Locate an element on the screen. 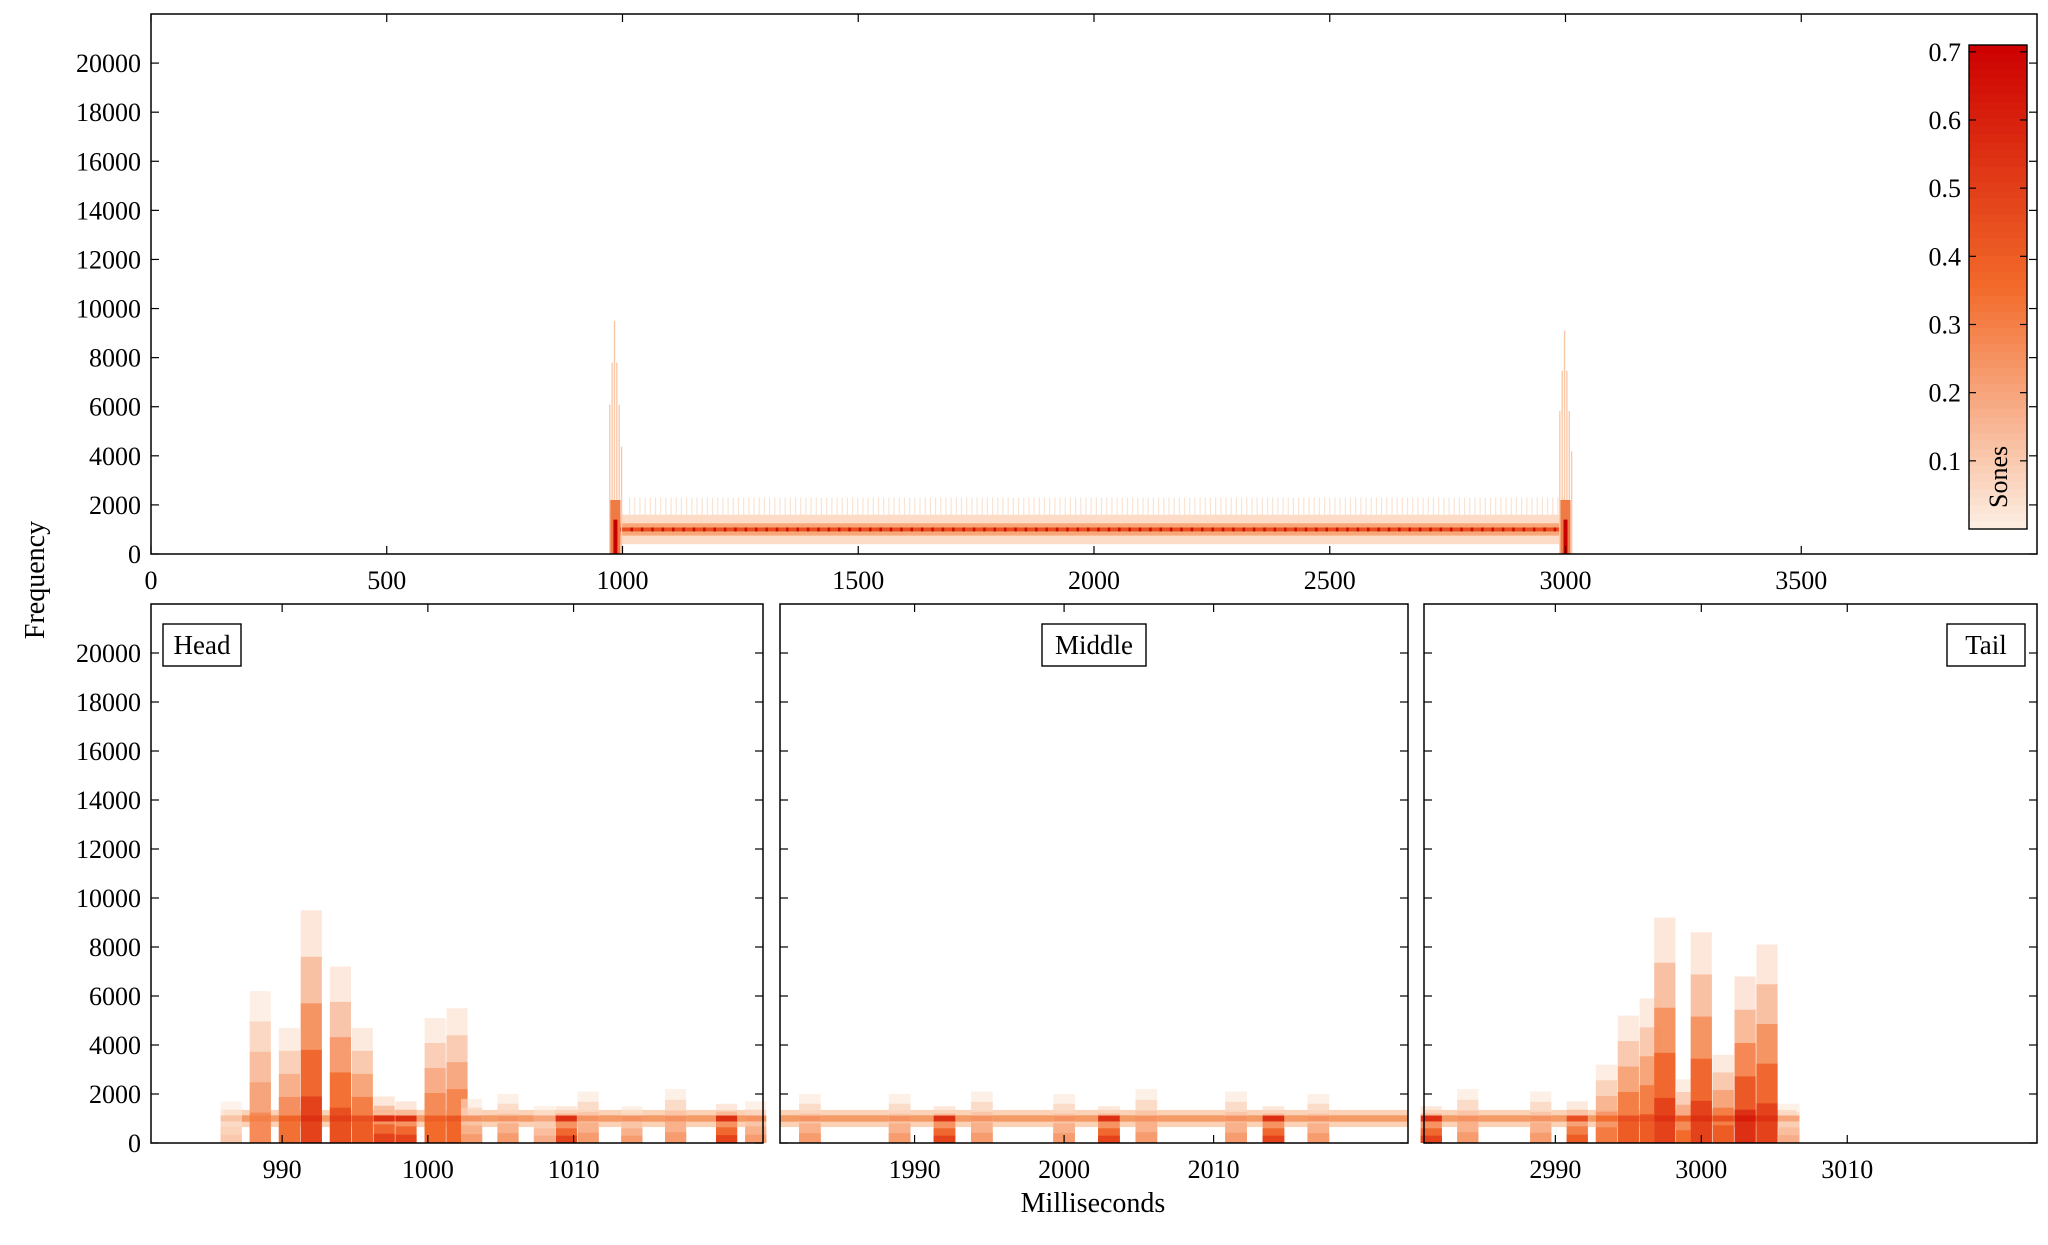  tail-panel: 2990 3000 3010 Tail is located at coordinates (1729, 893).